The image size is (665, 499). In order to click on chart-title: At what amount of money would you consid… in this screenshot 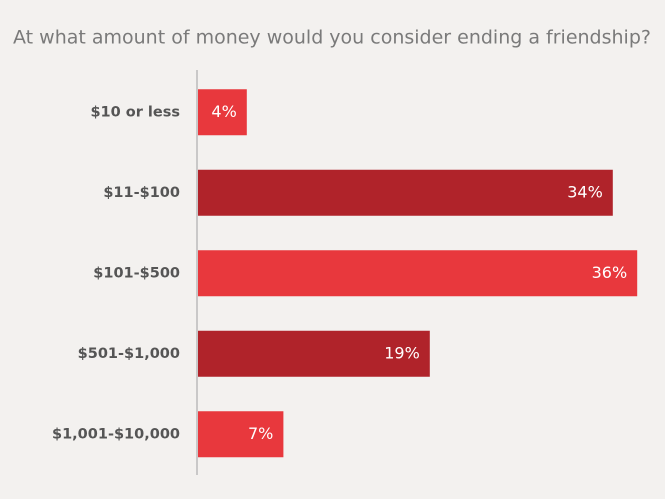, I will do `click(332, 38)`.